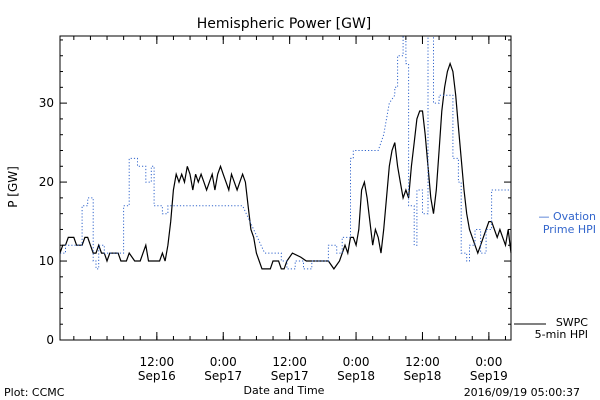 The height and width of the screenshot is (400, 600). What do you see at coordinates (50, 340) in the screenshot?
I see `y-tick-label: 0` at bounding box center [50, 340].